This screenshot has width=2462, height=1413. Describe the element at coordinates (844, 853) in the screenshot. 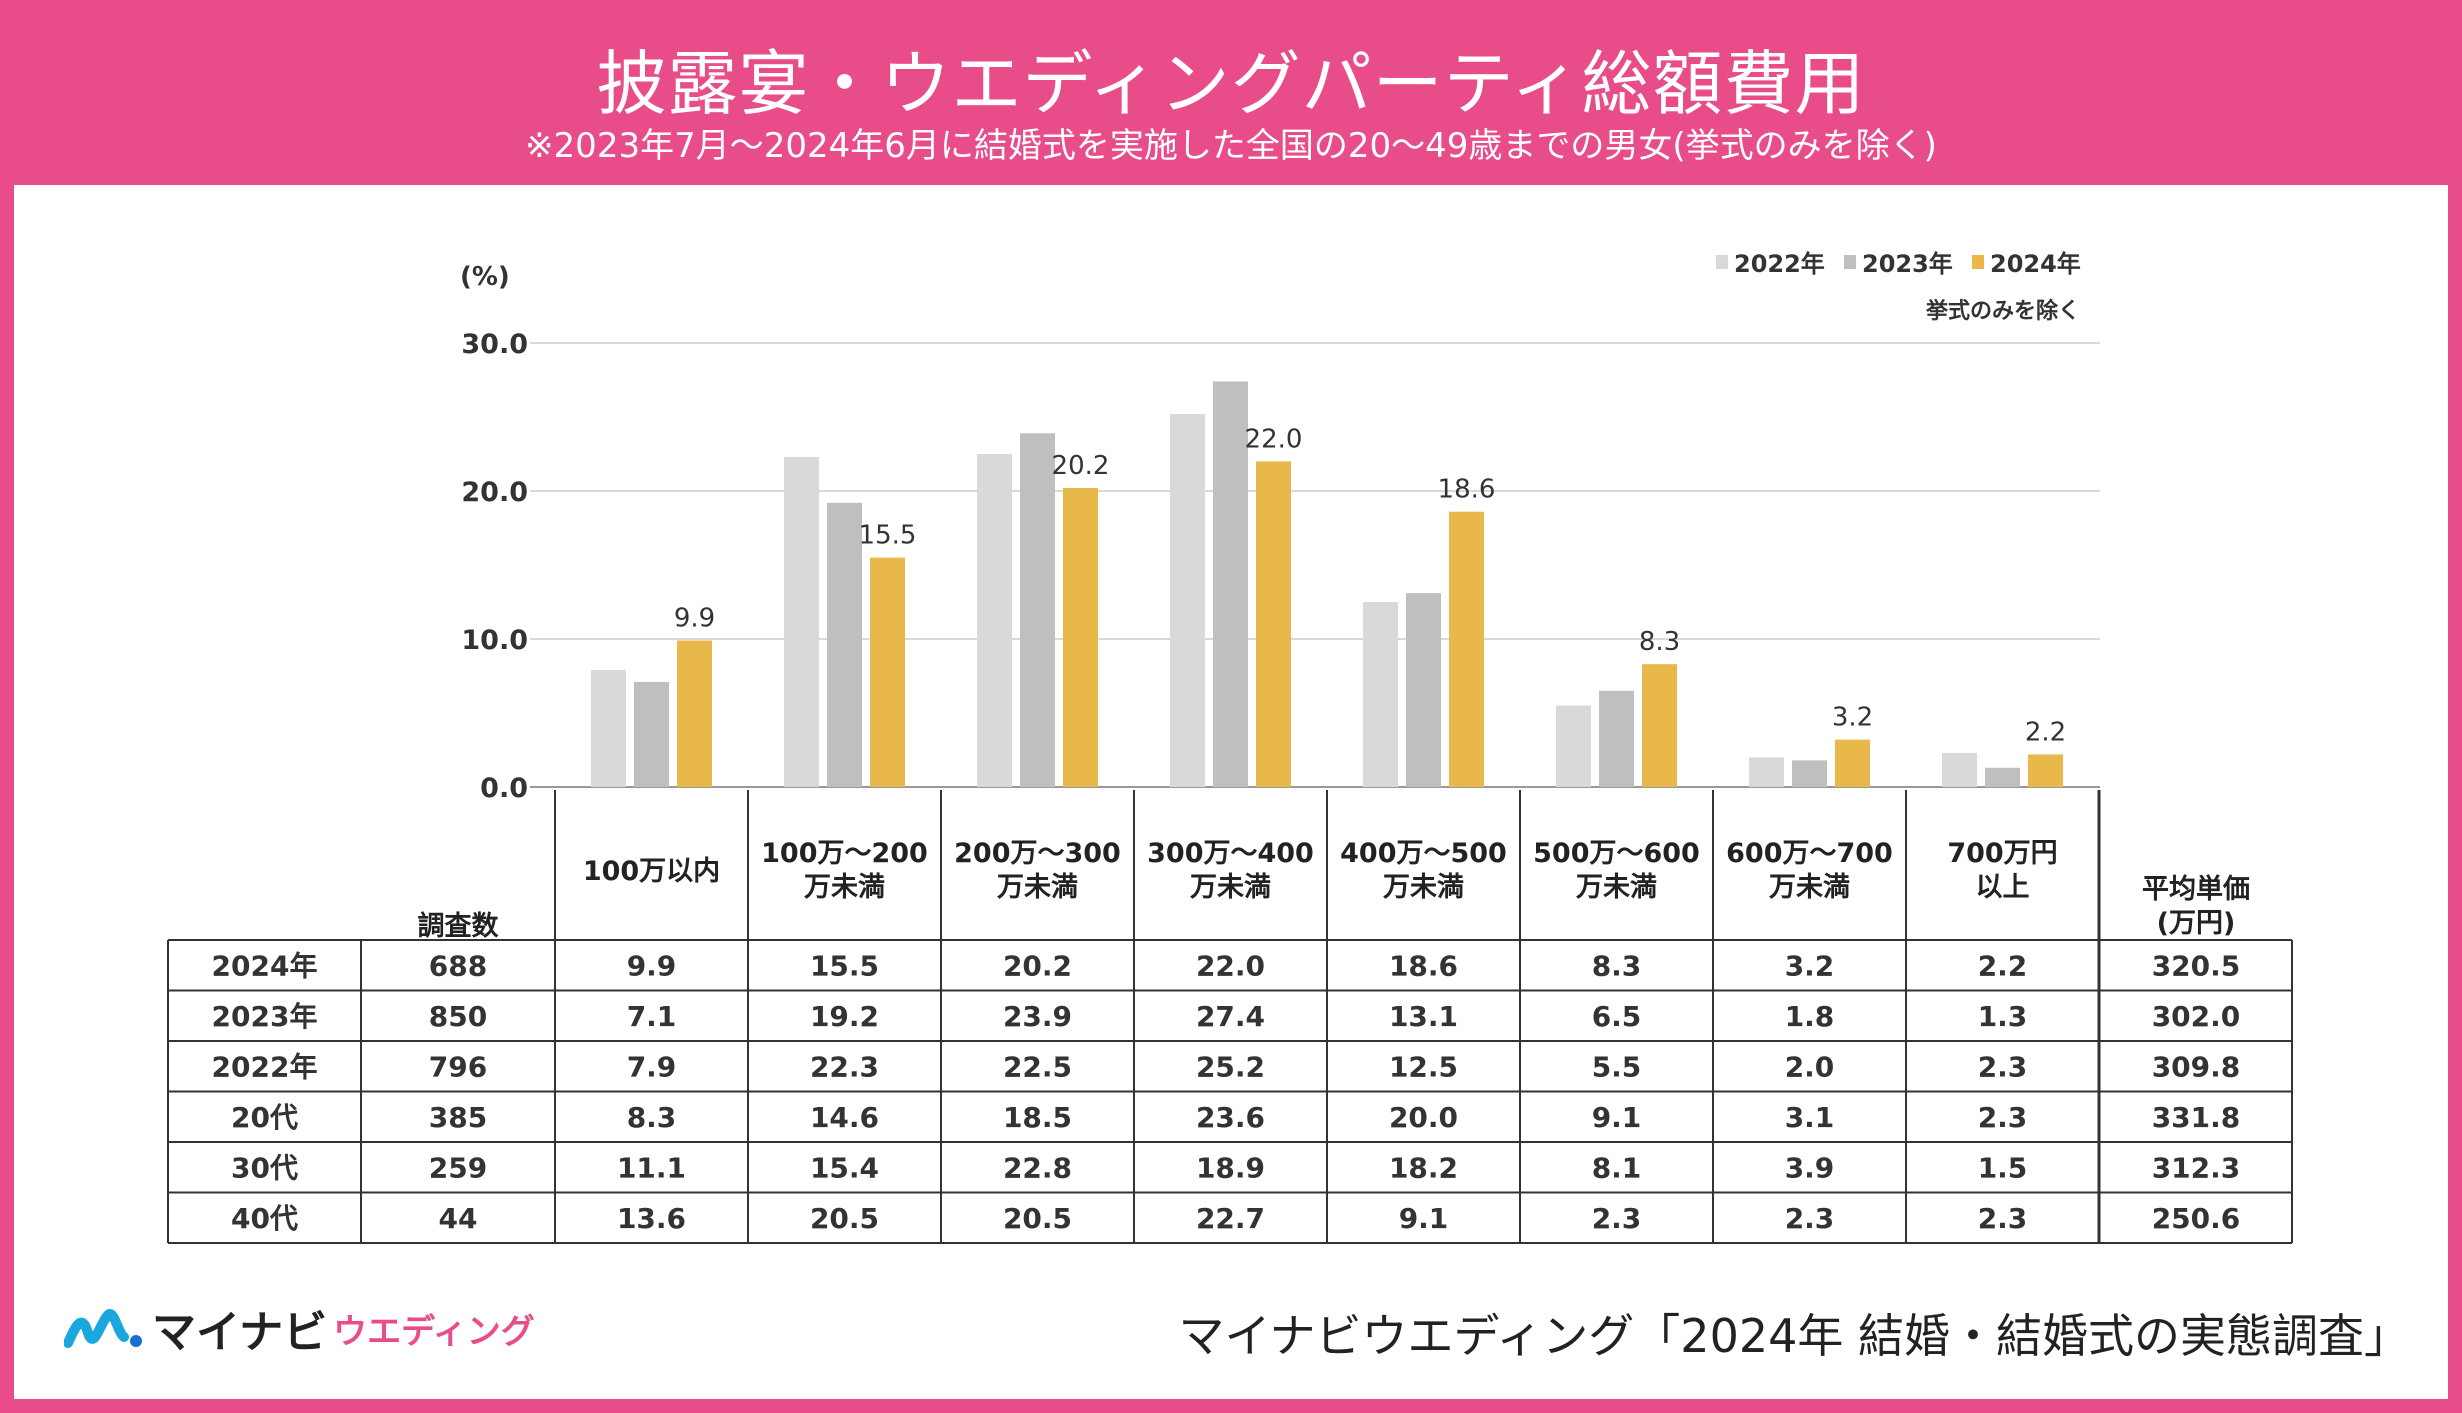

I see `category-label: 100万～200` at that location.